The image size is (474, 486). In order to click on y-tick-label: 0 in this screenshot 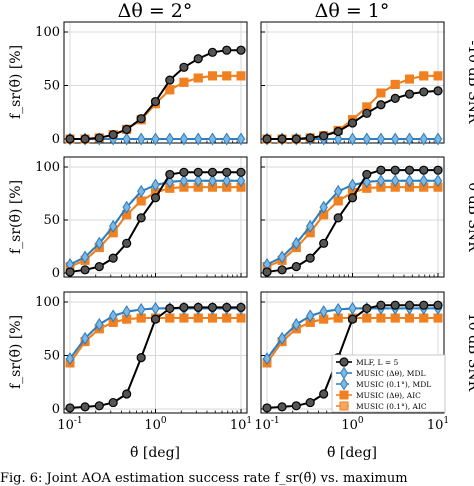, I will do `click(56, 139)`.